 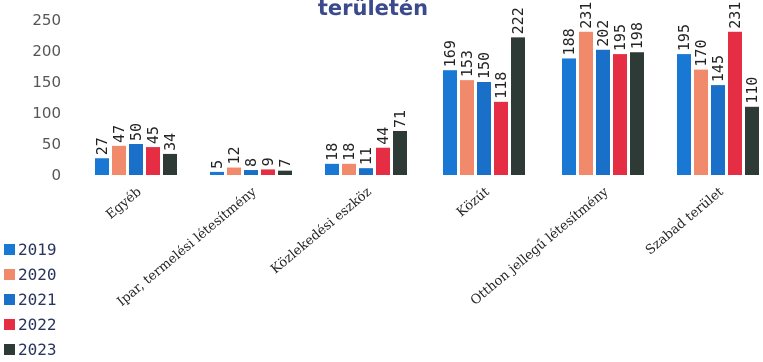 I want to click on data-label: 11, so click(x=366, y=156).